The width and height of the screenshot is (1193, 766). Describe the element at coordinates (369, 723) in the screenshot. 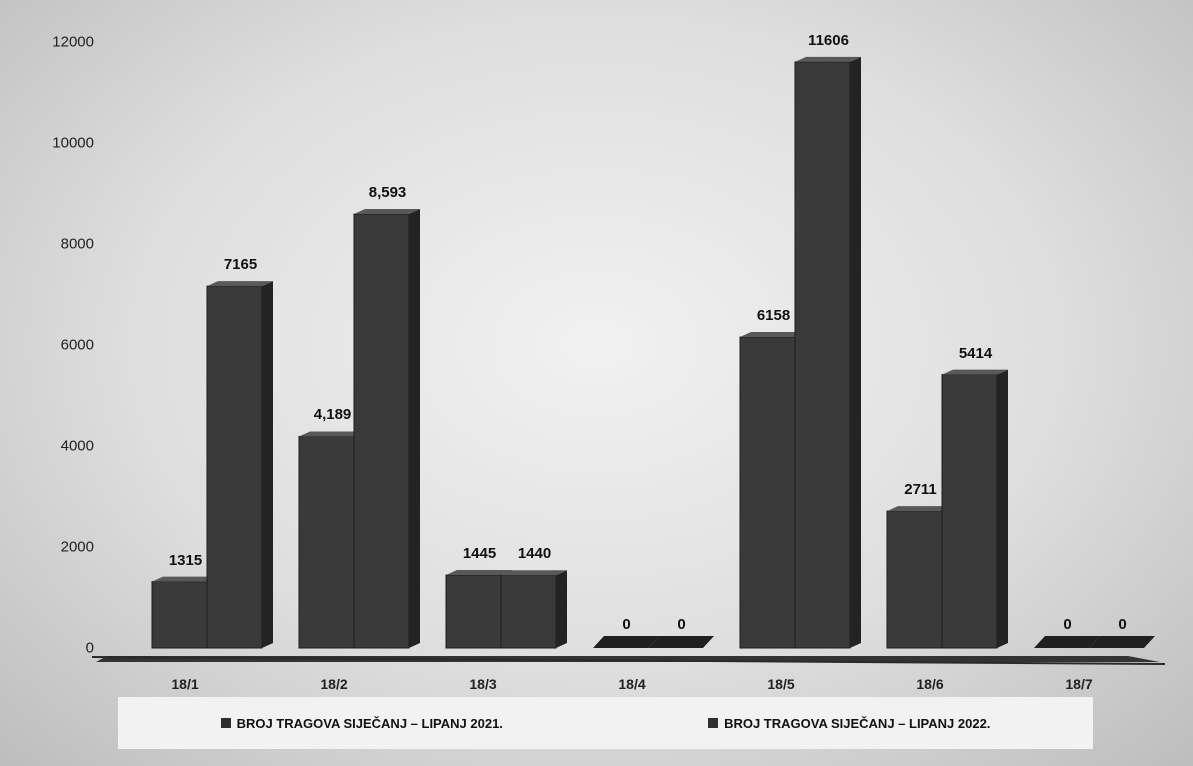

I see `legend-label-series-1: BROJ TRAGOVA SIJEČANJ – LIPANJ 2021.` at that location.